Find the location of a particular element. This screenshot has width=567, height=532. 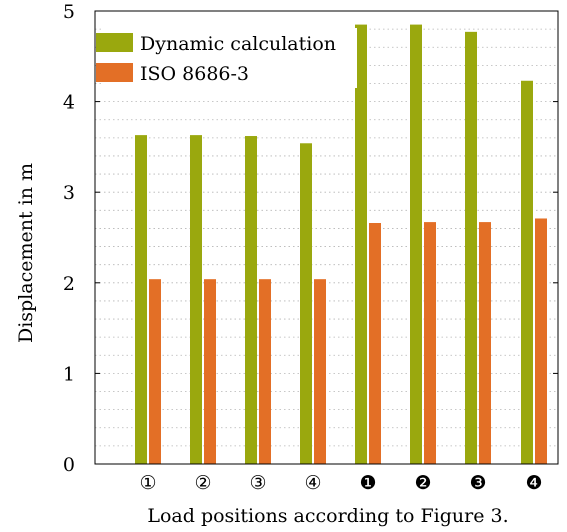

legend-swatch-iso is located at coordinates (114, 72).